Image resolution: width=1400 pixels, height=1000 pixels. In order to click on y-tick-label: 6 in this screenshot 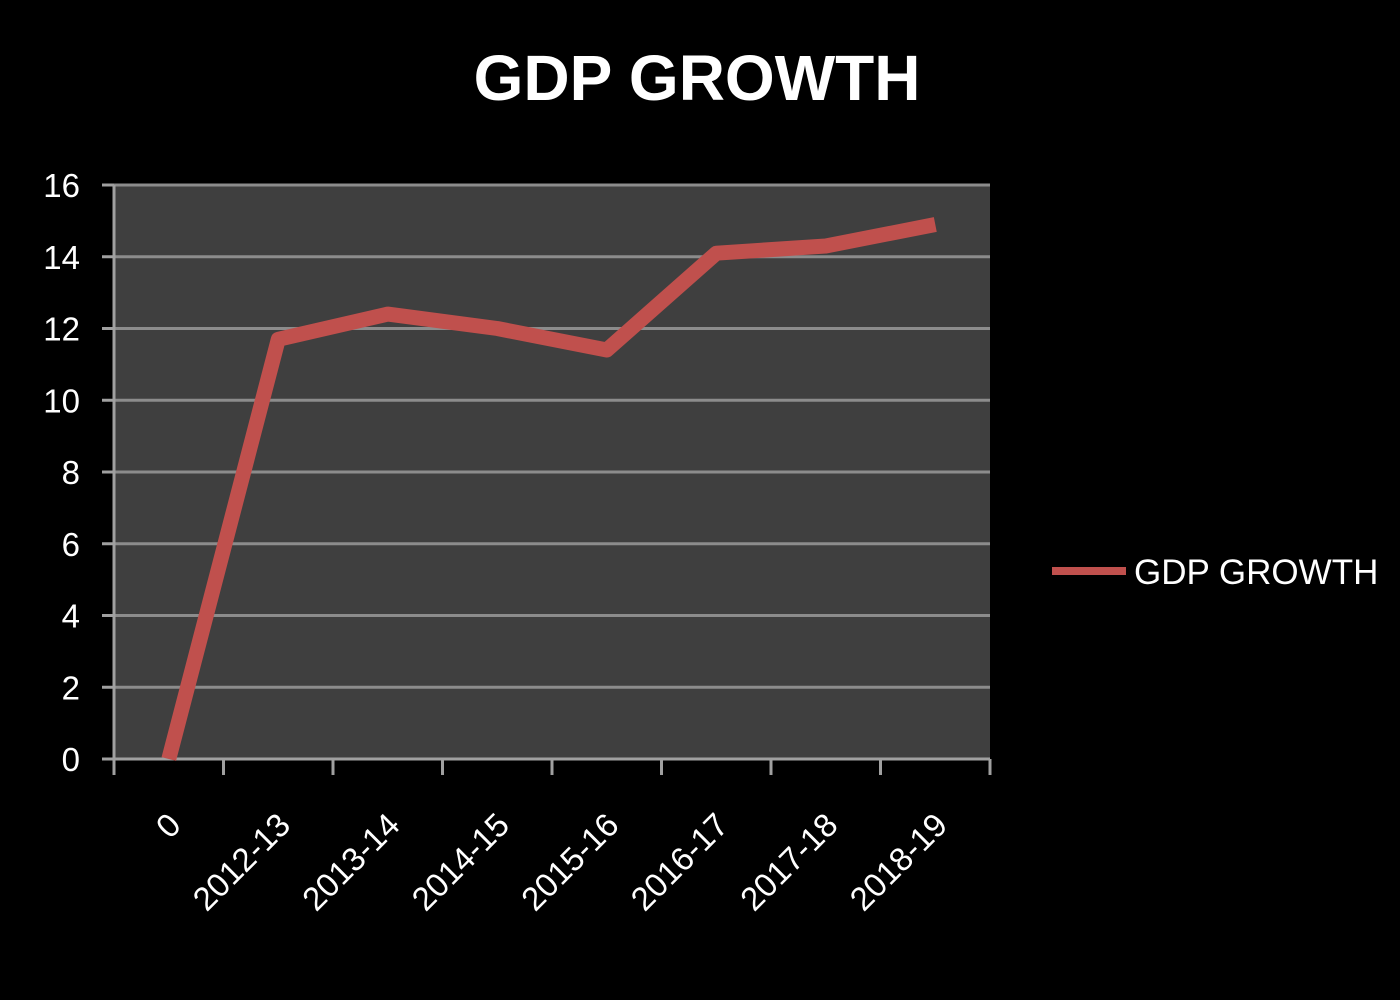, I will do `click(71, 544)`.